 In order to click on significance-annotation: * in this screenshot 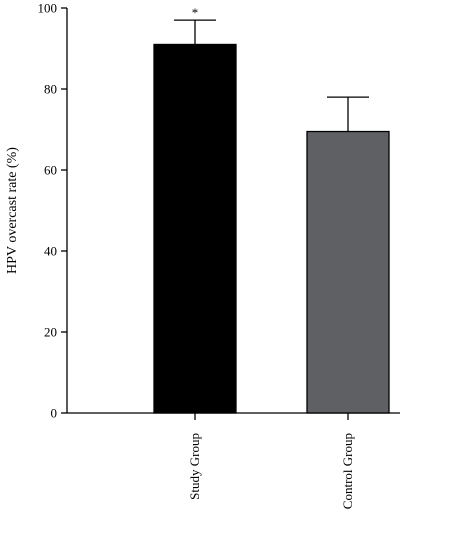, I will do `click(195, 12)`.